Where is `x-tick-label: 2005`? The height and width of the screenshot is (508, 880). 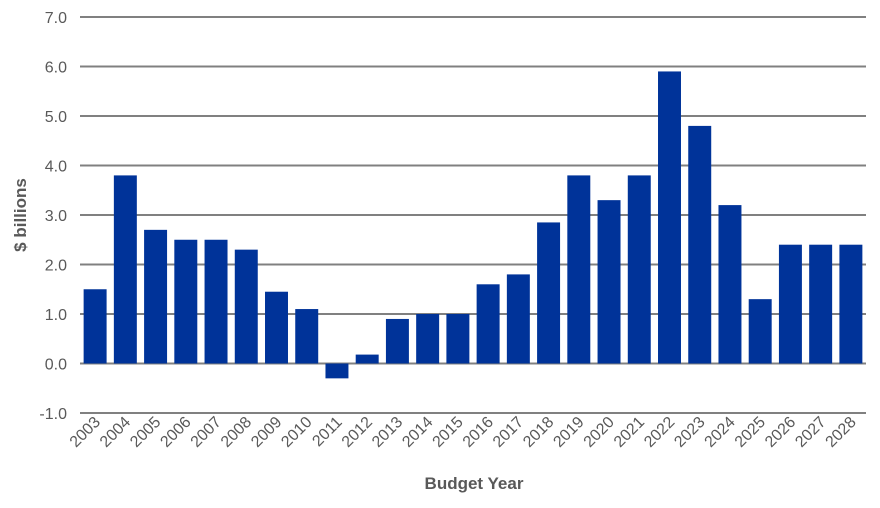
x-tick-label: 2005 is located at coordinates (145, 432).